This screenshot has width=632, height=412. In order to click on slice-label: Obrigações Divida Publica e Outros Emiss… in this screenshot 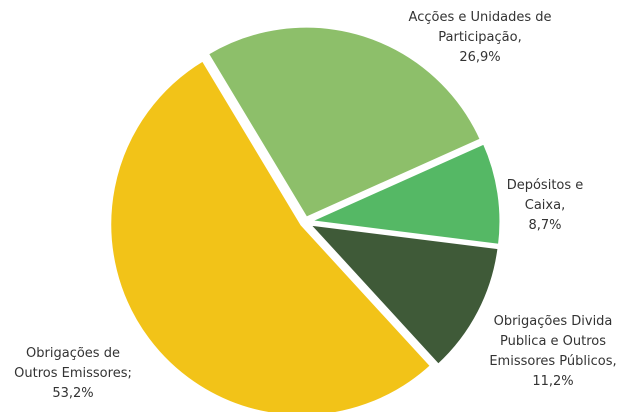, I will do `click(553, 352)`.